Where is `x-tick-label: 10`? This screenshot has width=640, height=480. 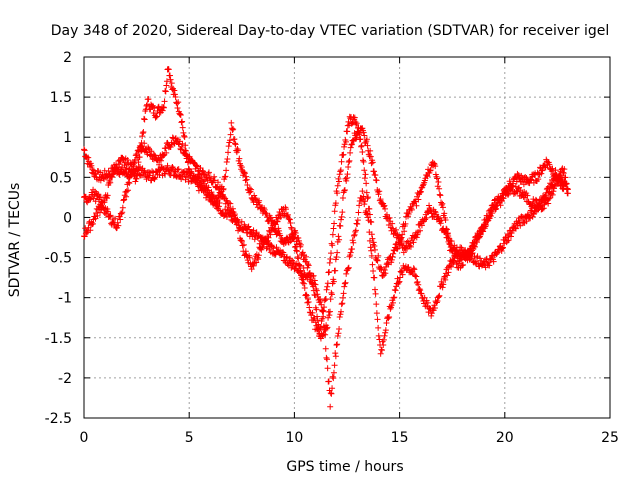
x-tick-label: 10 is located at coordinates (294, 438).